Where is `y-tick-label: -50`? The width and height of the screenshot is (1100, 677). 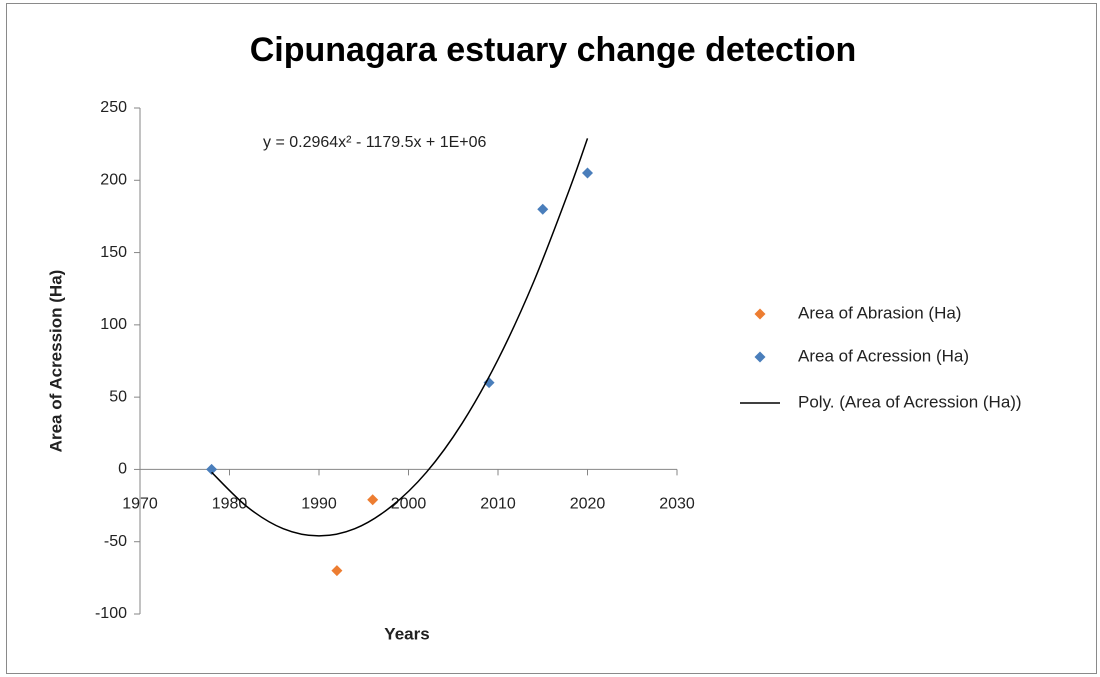
y-tick-label: -50 is located at coordinates (115, 541).